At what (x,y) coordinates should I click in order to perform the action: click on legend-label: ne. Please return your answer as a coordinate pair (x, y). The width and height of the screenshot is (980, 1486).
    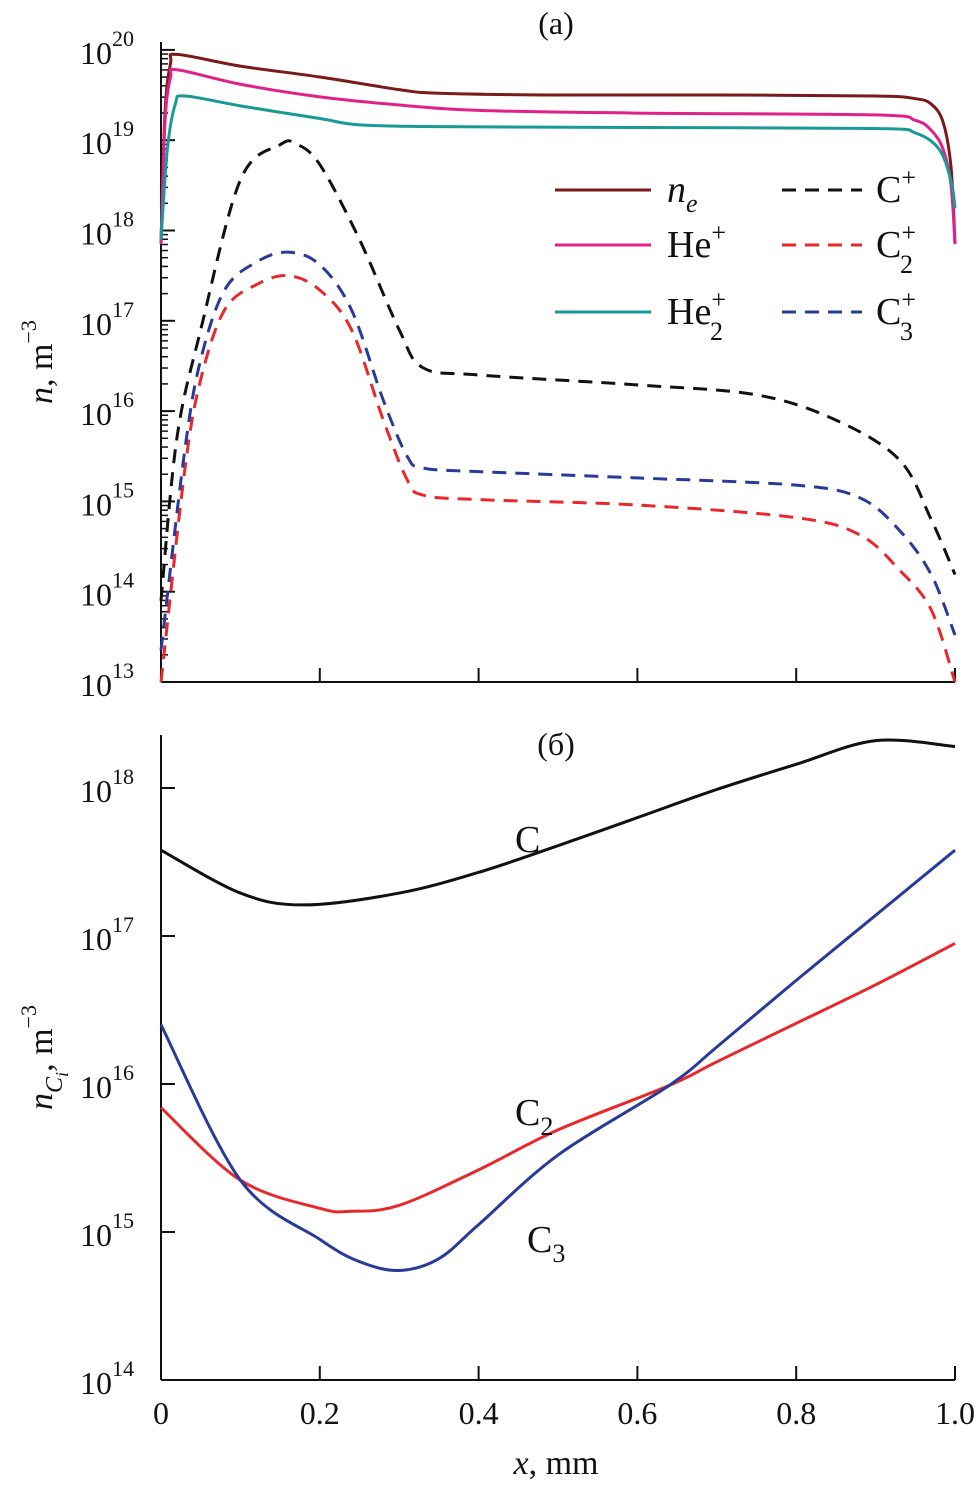
    Looking at the image, I should click on (682, 193).